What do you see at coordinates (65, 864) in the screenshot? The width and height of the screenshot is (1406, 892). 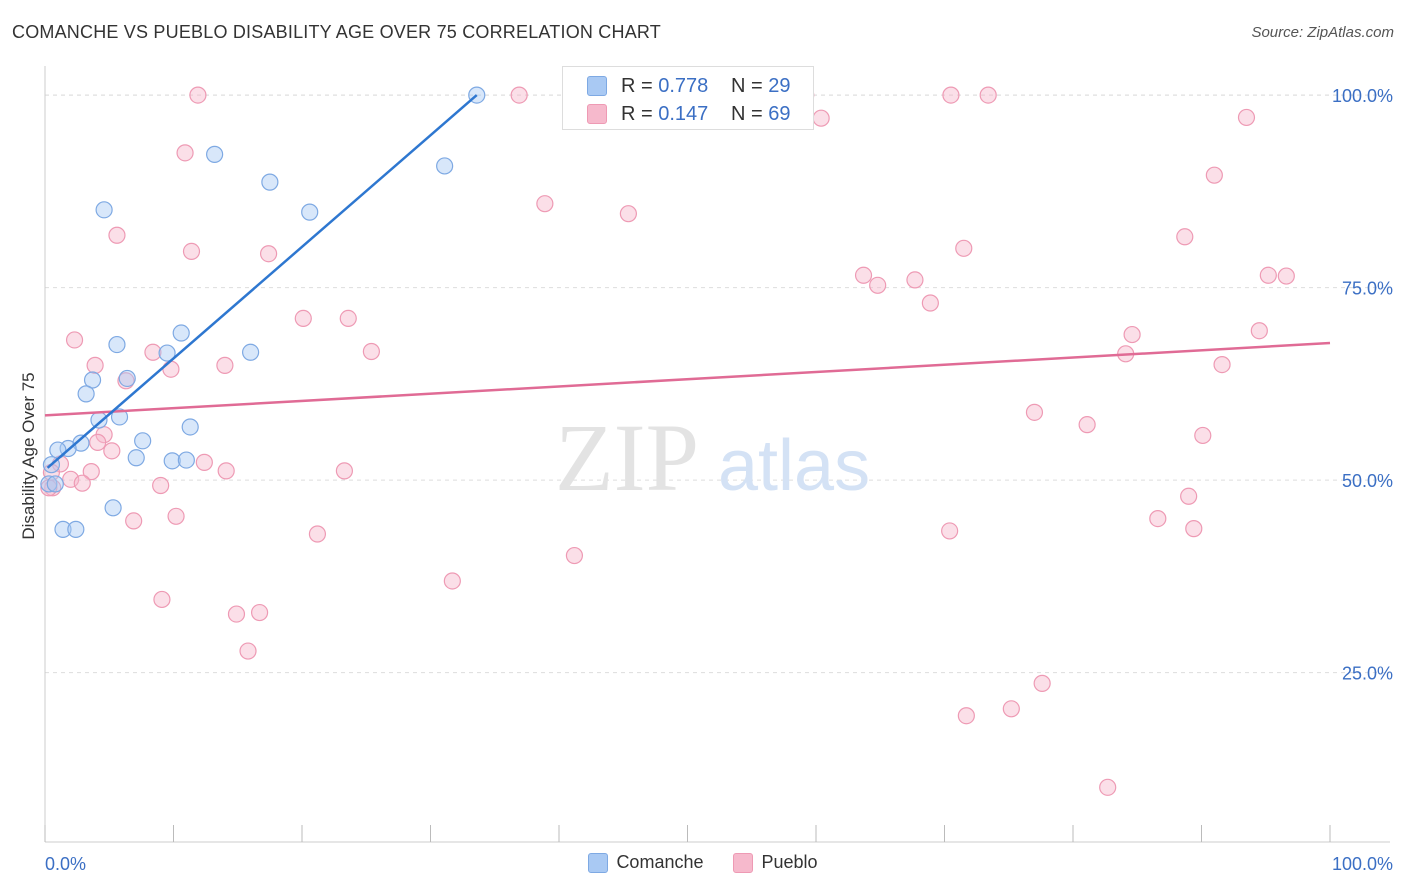 I see `x-tick-label-min: 0.0%` at bounding box center [65, 864].